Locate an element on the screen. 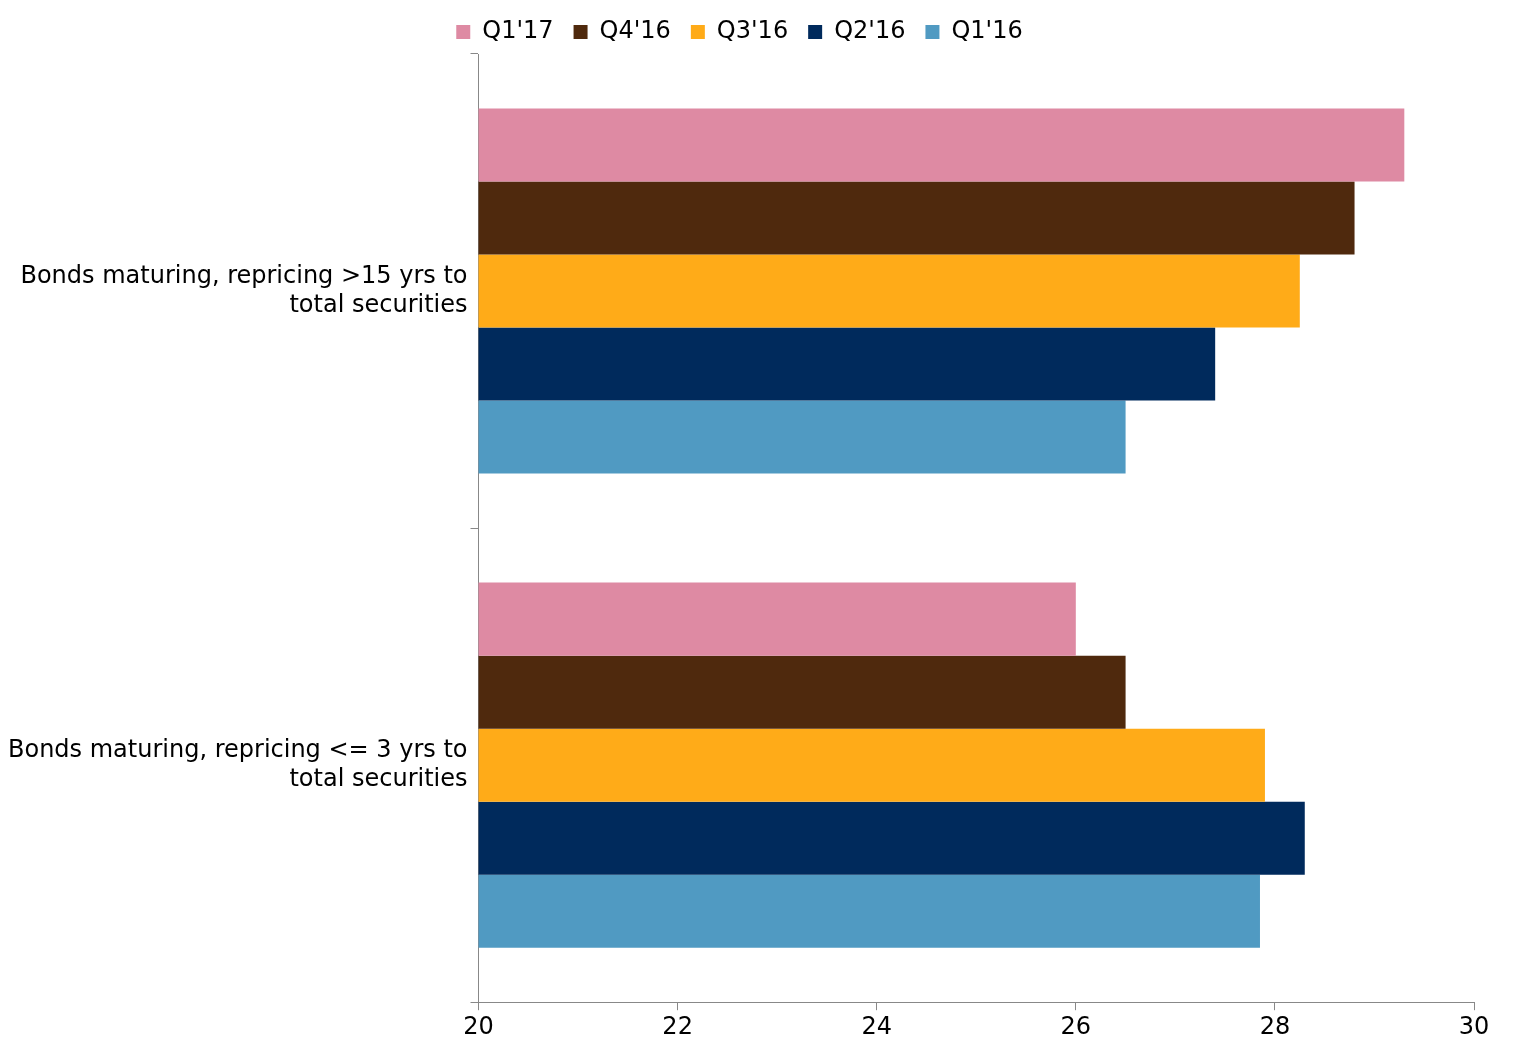 The image size is (1519, 1055). legend-label: Q1'17 is located at coordinates (518, 30).